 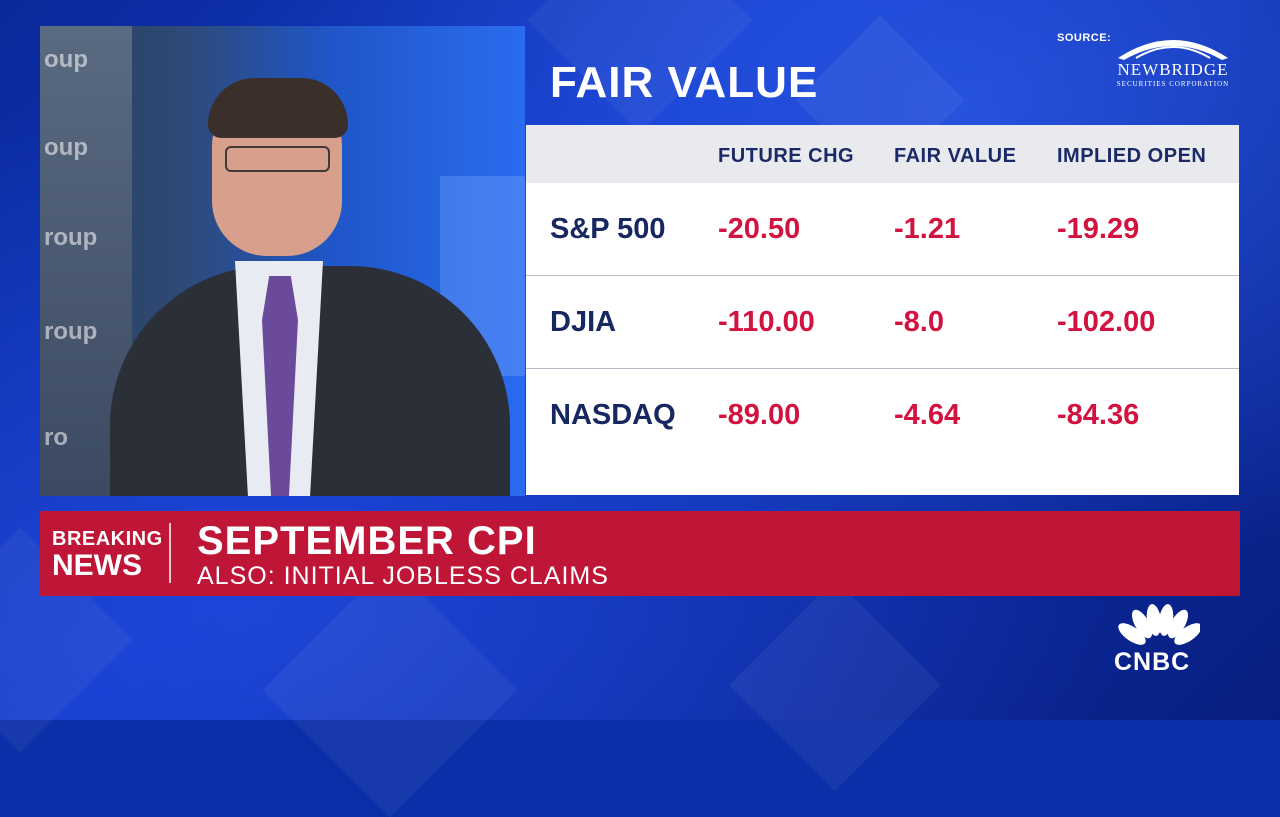 What do you see at coordinates (1173, 84) in the screenshot?
I see `source-logo-subtitle: SECURITIES CORPORATION` at bounding box center [1173, 84].